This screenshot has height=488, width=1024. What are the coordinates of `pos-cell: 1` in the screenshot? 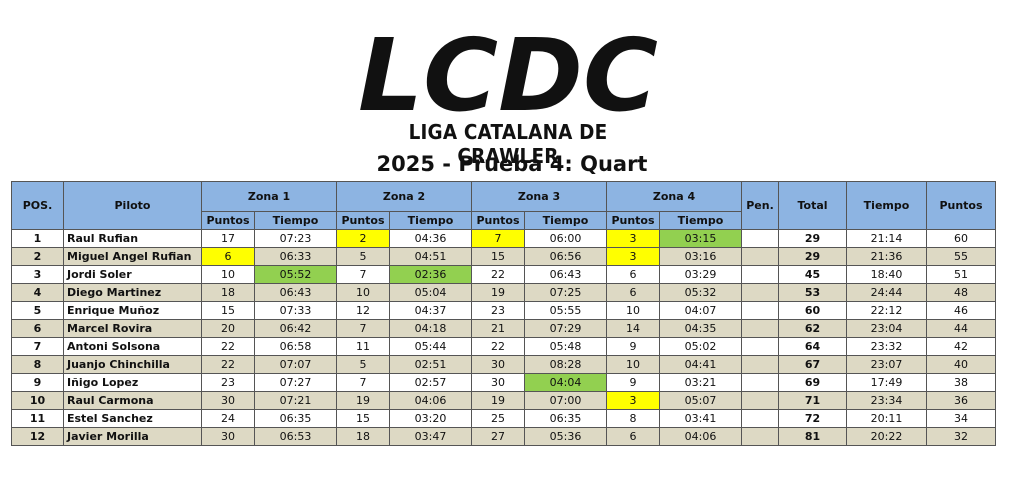 It's located at (37, 238).